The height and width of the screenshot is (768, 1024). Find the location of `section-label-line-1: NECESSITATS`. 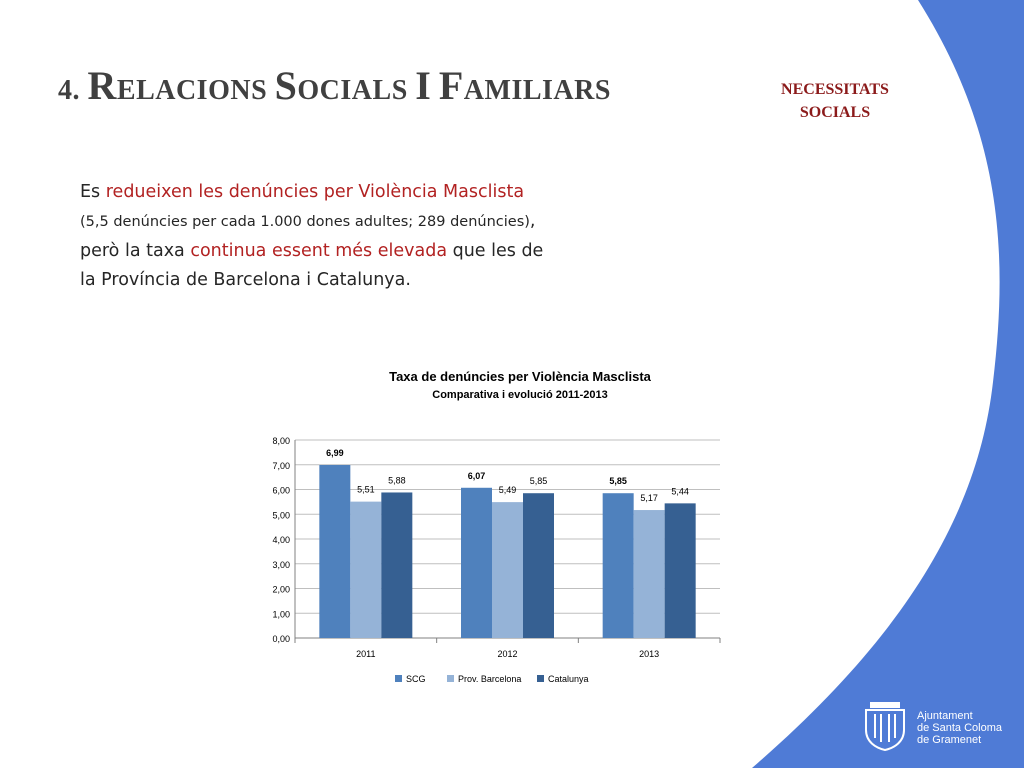

section-label-line-1: NECESSITATS is located at coordinates (835, 89).